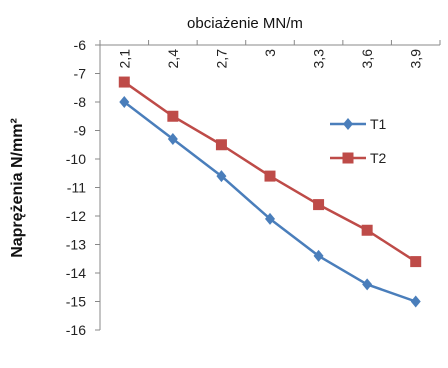 The image size is (448, 368). I want to click on y-tick-label: -7, so click(80, 74).